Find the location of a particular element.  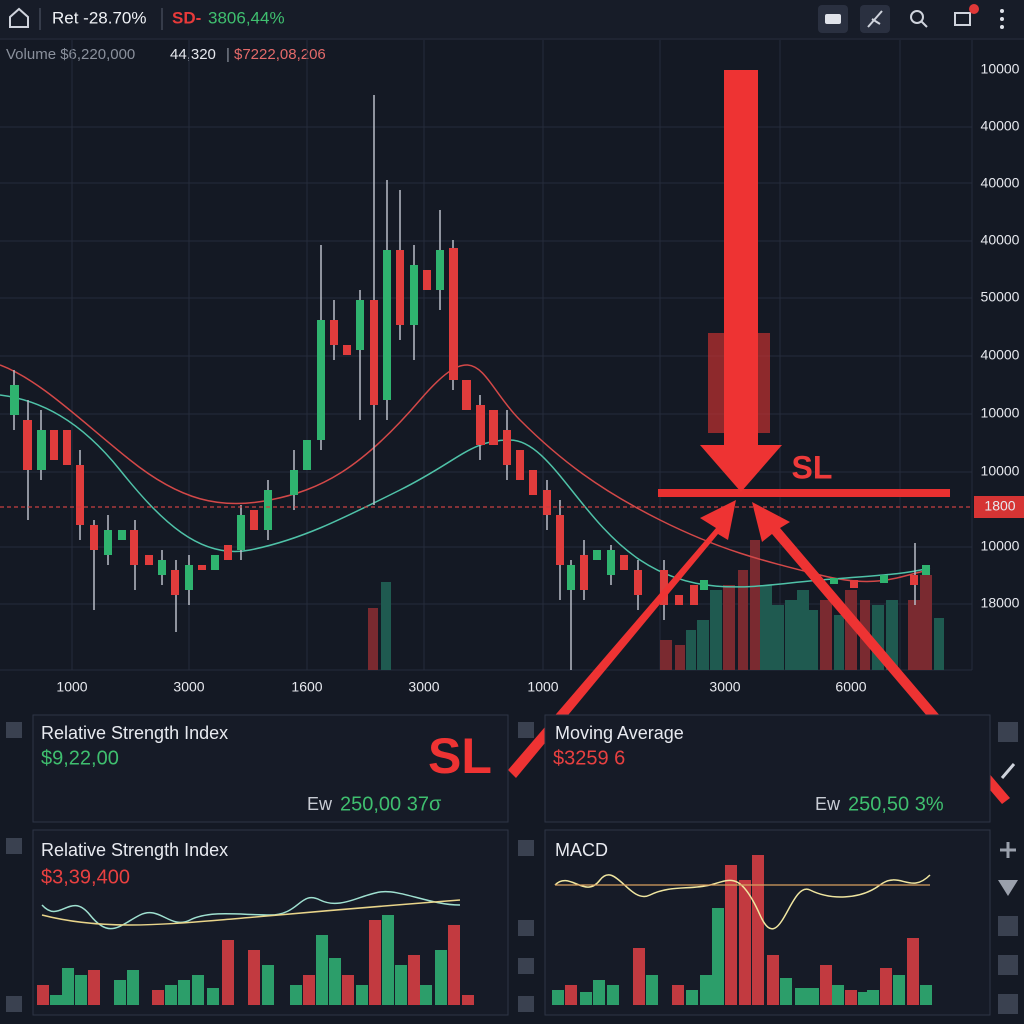

panel-footer-value: 250,50 3% is located at coordinates (896, 804).